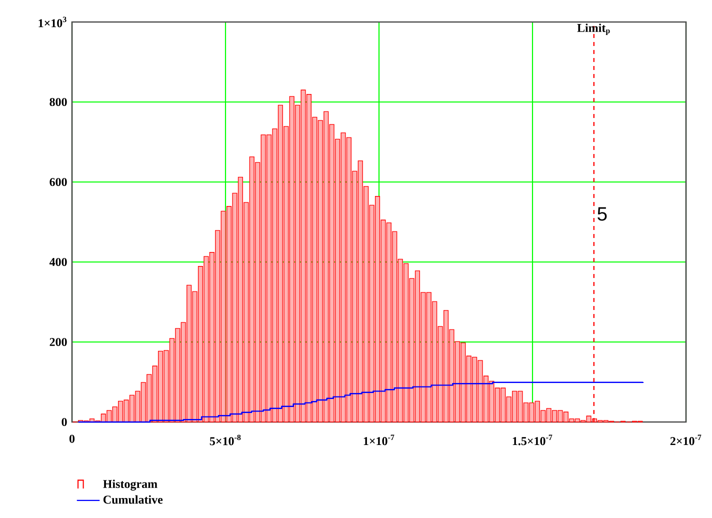 This screenshot has height=518, width=712. Describe the element at coordinates (58, 342) in the screenshot. I see `y-tick-label: 200` at that location.